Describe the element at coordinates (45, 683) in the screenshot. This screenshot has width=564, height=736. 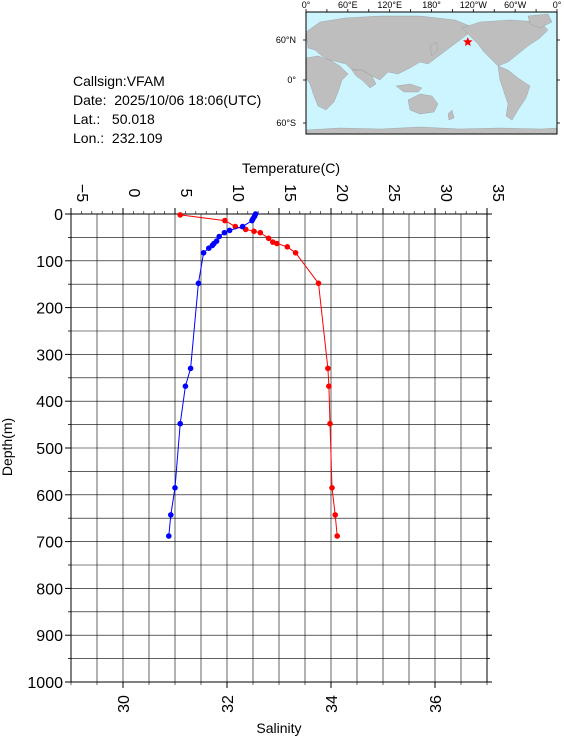
I see `depth-tick-label: 1000` at that location.